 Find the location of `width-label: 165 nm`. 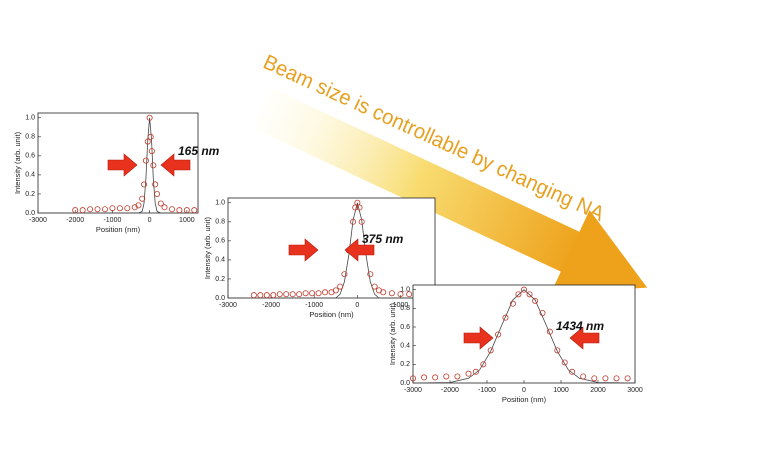

width-label: 165 nm is located at coordinates (199, 151).